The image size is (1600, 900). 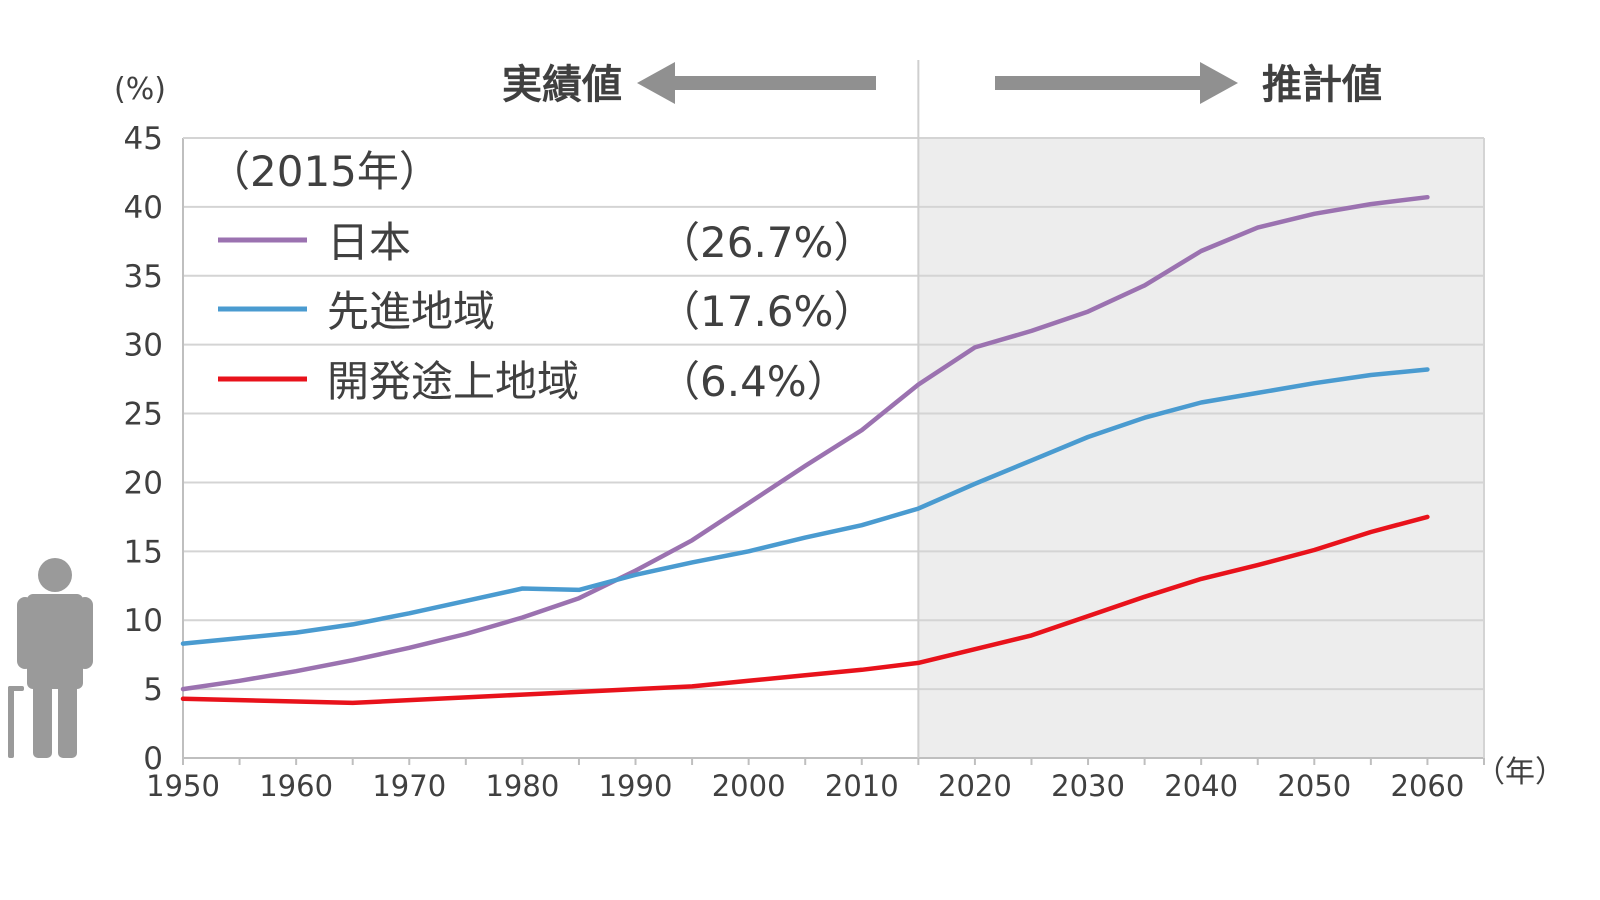 I want to click on legend-series-value: （26.7%）, so click(x=766, y=242).